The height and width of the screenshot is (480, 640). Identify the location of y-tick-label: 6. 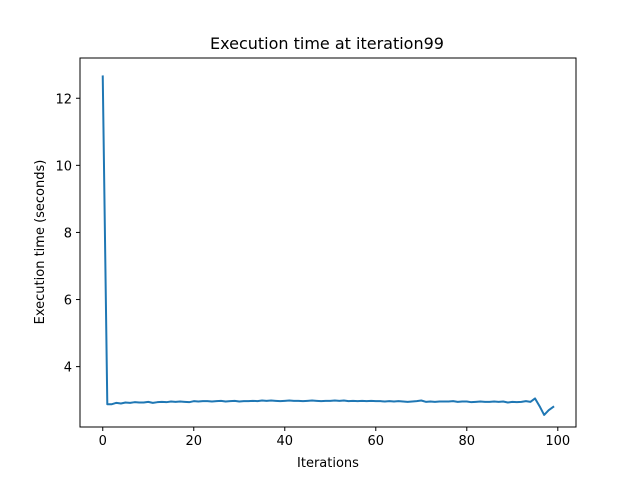
(68, 301).